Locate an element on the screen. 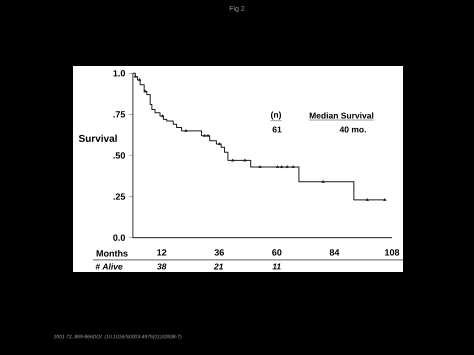 This screenshot has width=474, height=355. annotation: (n) is located at coordinates (276, 116).